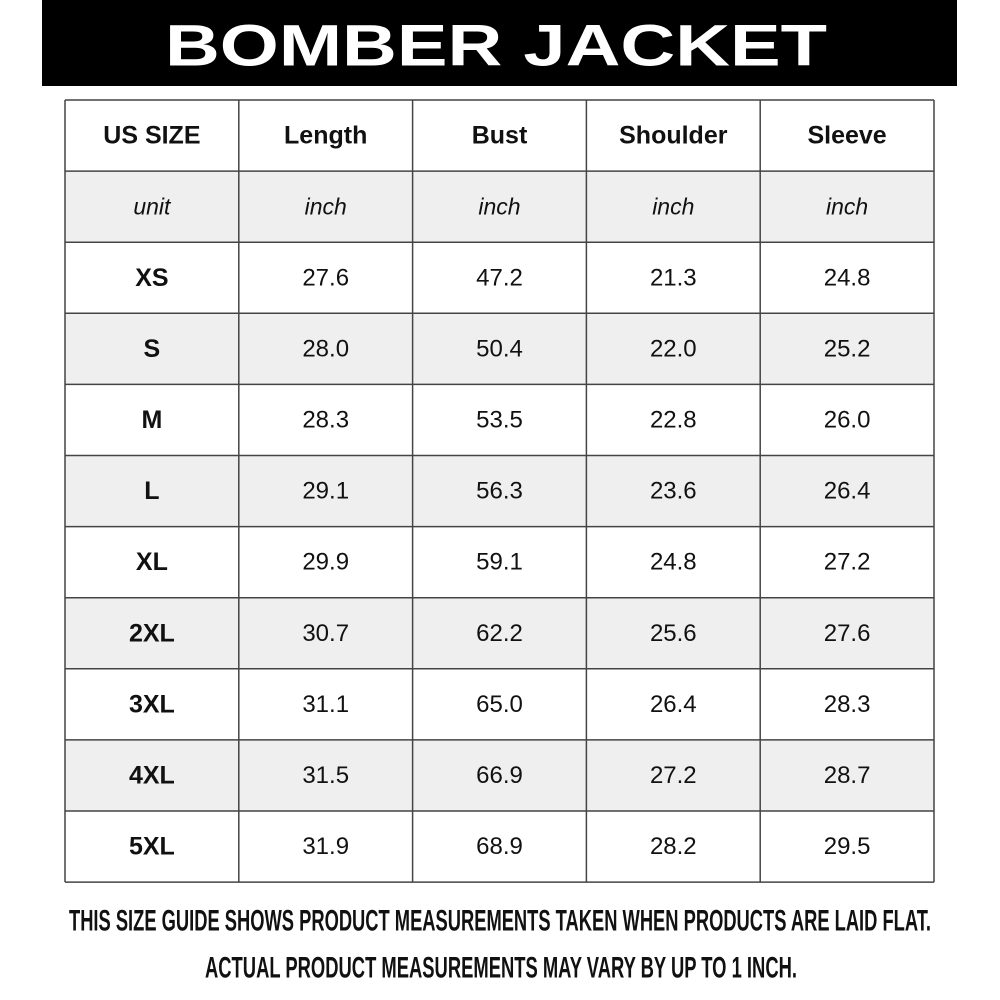  Describe the element at coordinates (847, 348) in the screenshot. I see `measurement: 25.2` at that location.